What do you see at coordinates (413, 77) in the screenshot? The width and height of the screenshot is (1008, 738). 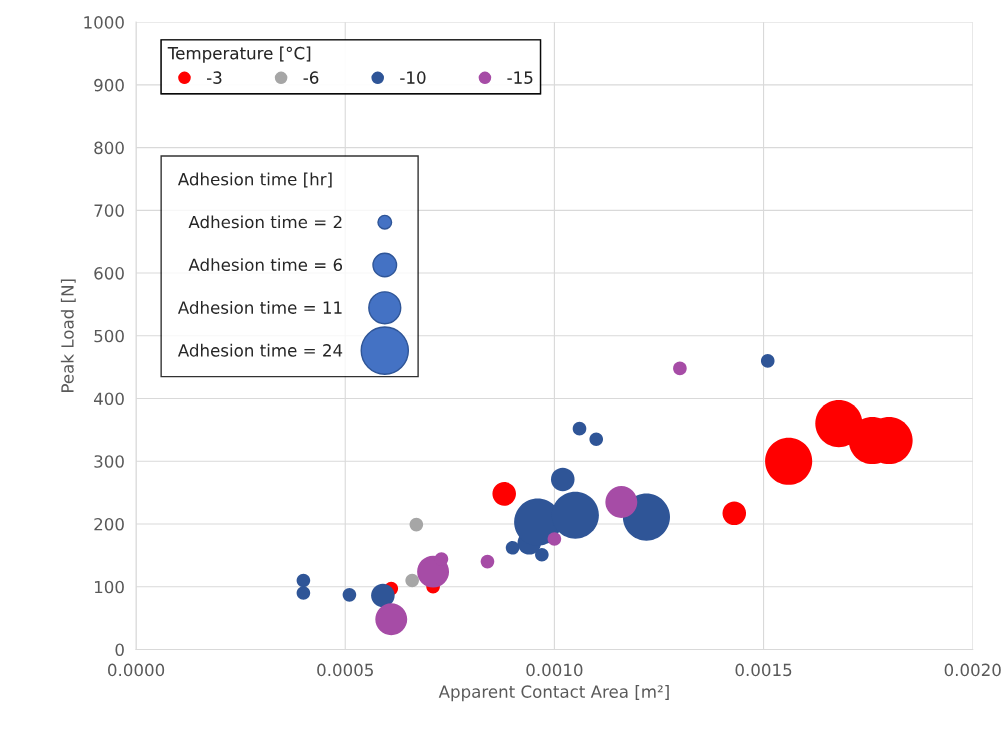 I see `legend-label: -10` at bounding box center [413, 77].